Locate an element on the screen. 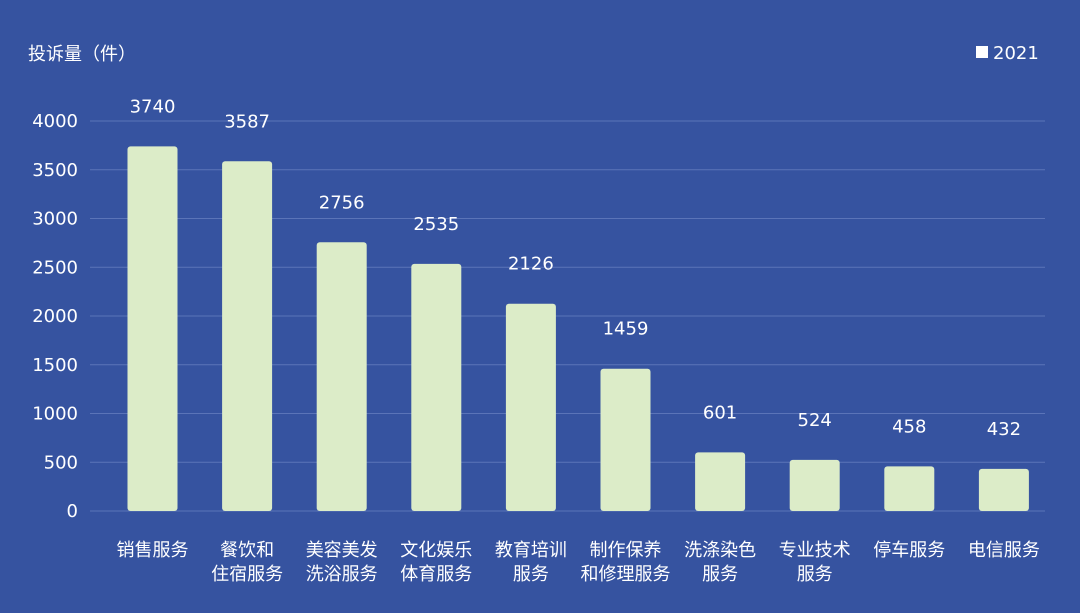  x-tick-label-6-line-1: 服务 is located at coordinates (720, 574).